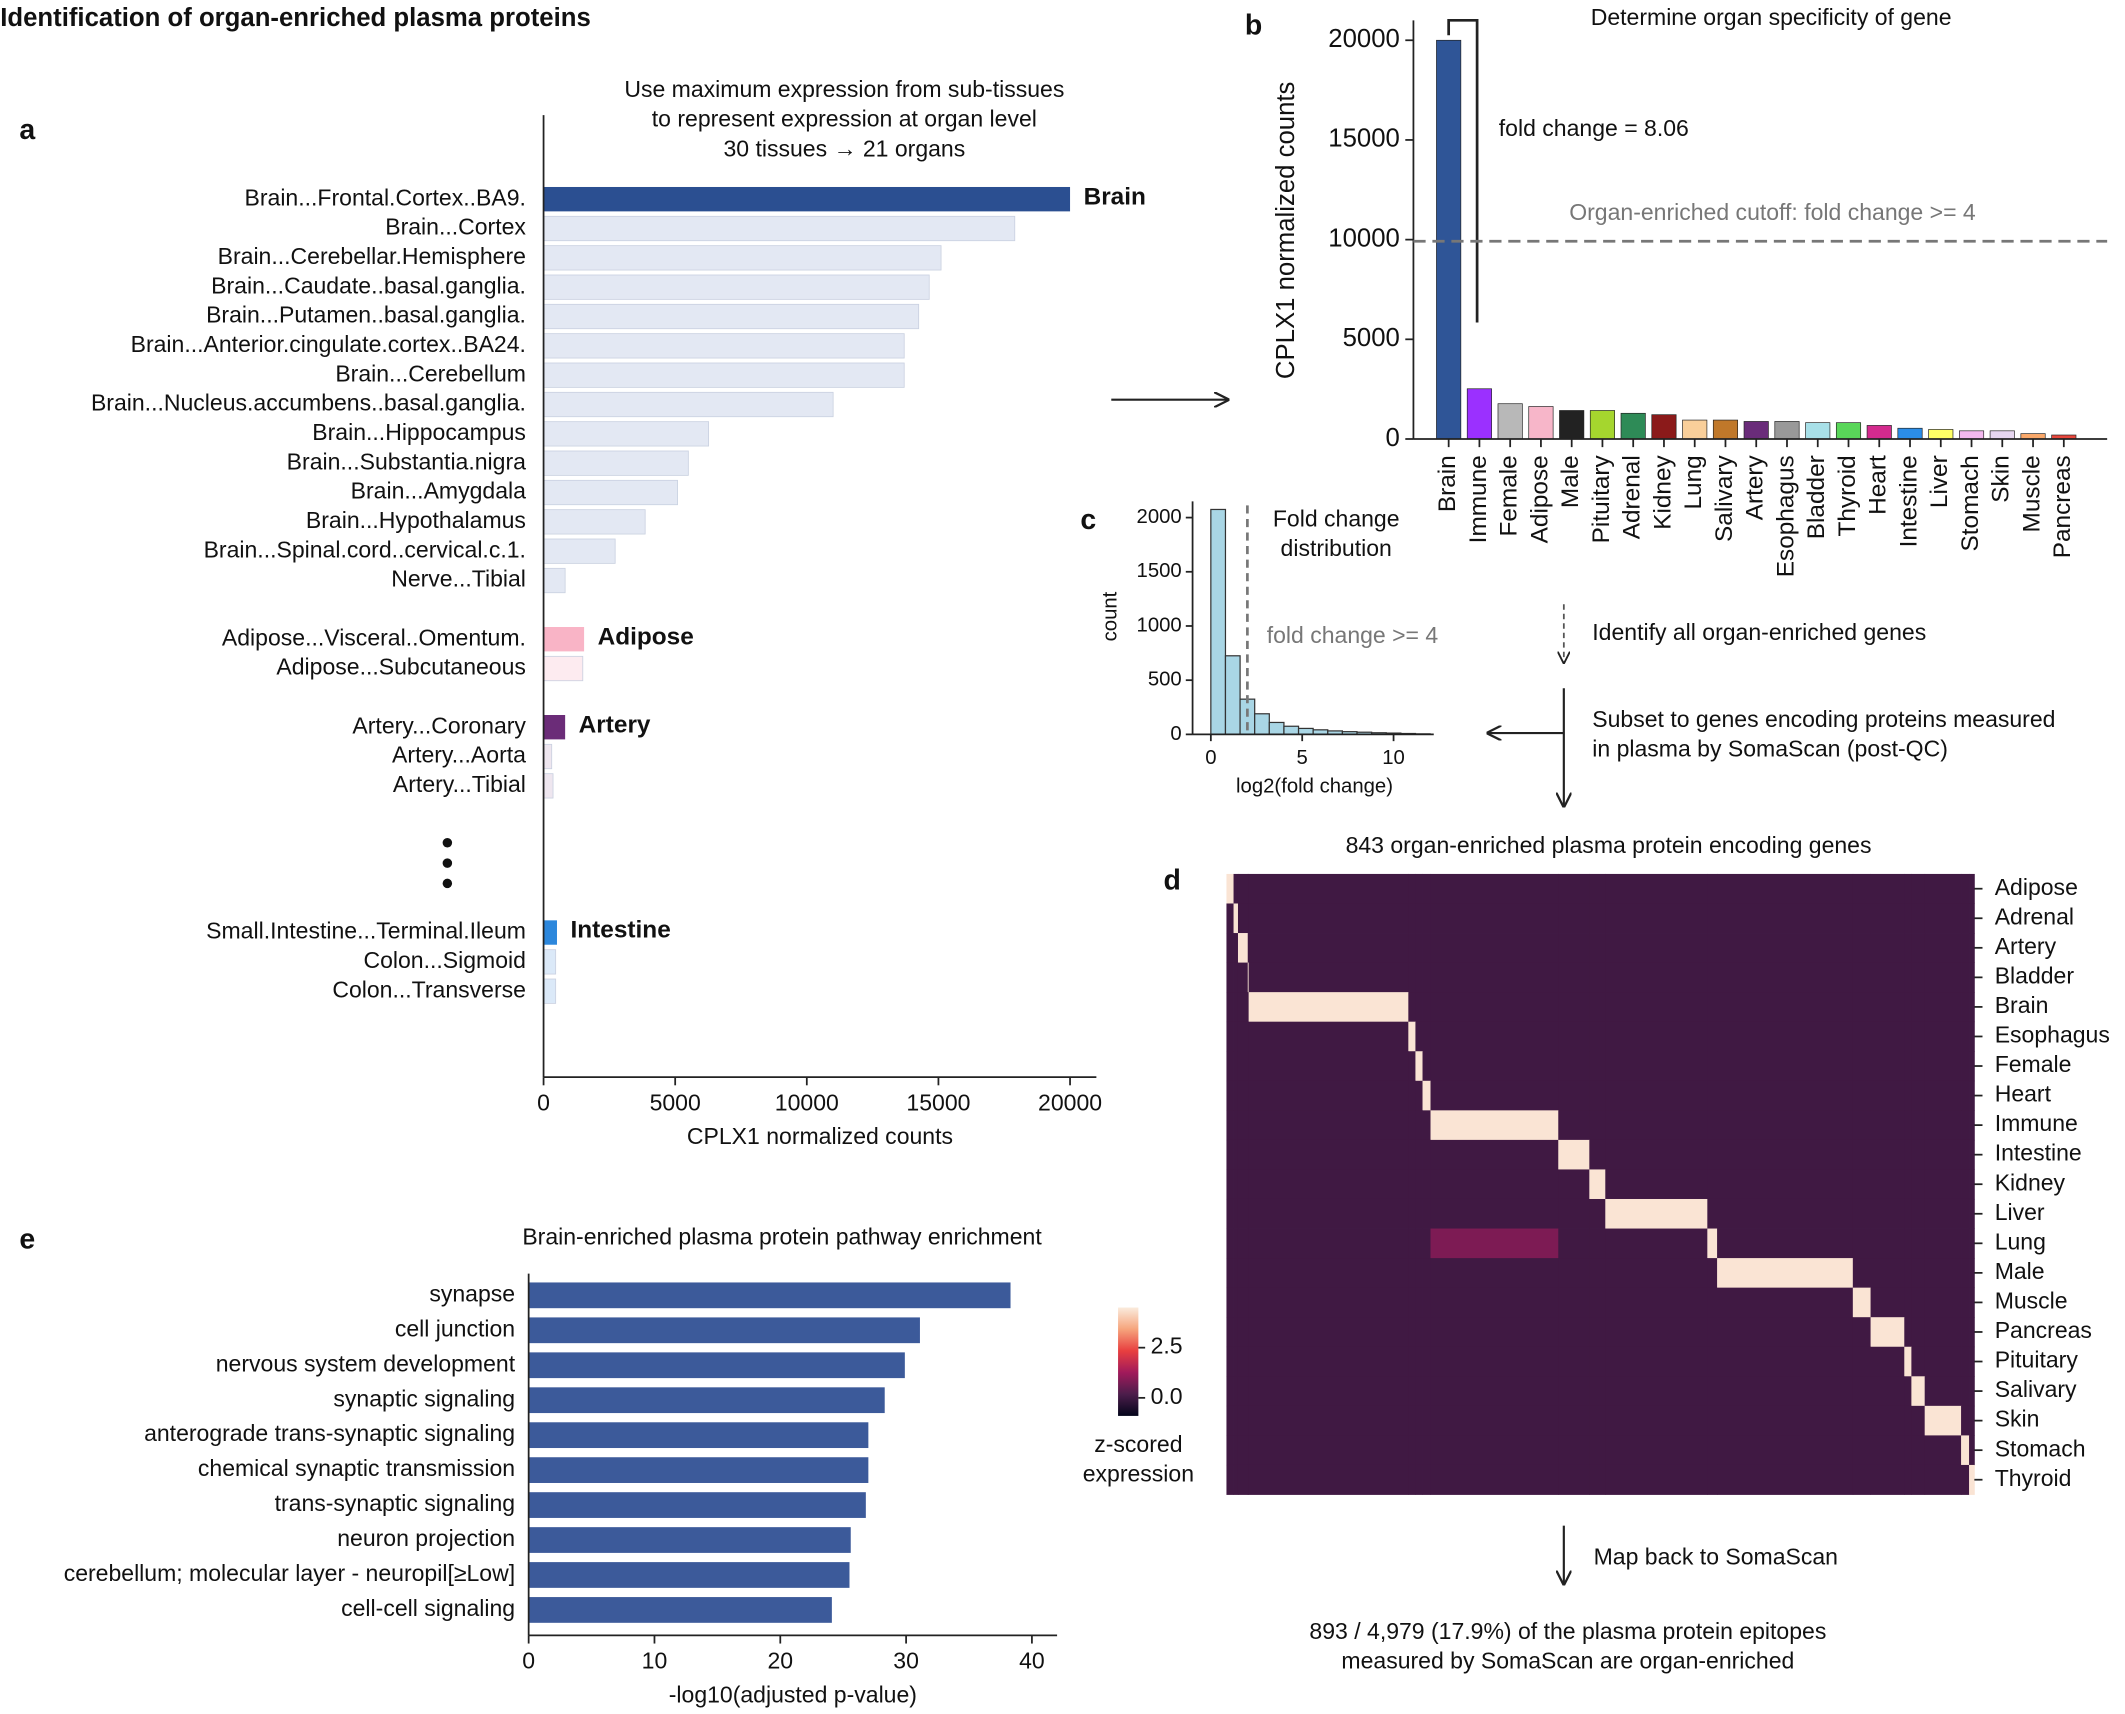 This screenshot has height=1714, width=2125. Describe the element at coordinates (906, 1661) in the screenshot. I see `x-tick-label: 30` at that location.